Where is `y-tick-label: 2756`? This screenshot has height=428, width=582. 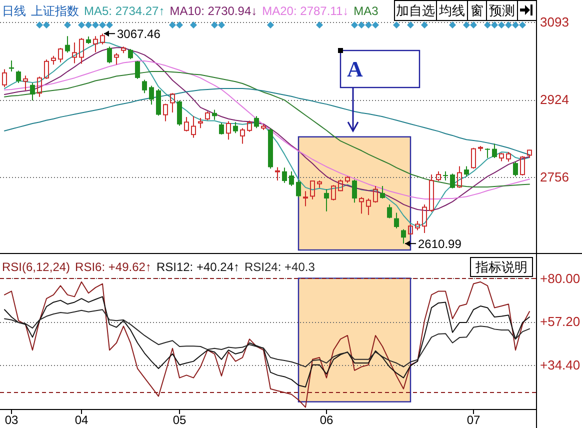 y-tick-label: 2756 is located at coordinates (554, 176).